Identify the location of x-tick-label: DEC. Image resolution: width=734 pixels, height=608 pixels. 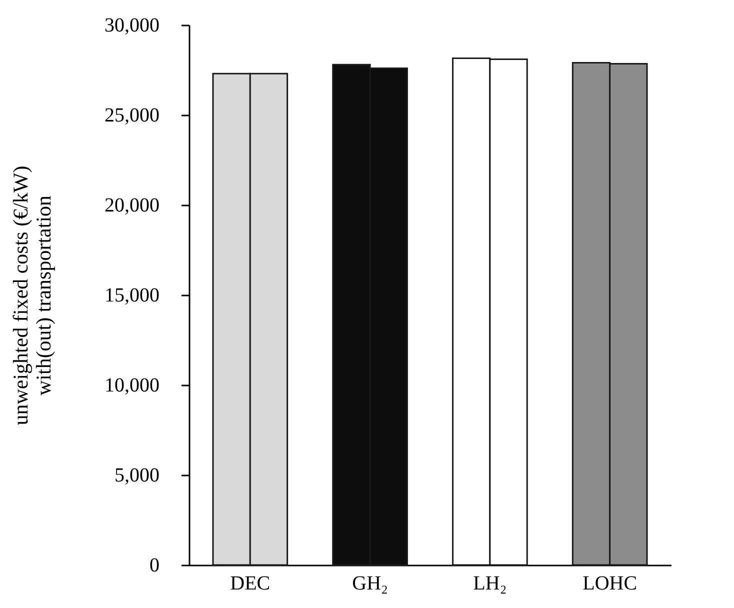
(250, 583).